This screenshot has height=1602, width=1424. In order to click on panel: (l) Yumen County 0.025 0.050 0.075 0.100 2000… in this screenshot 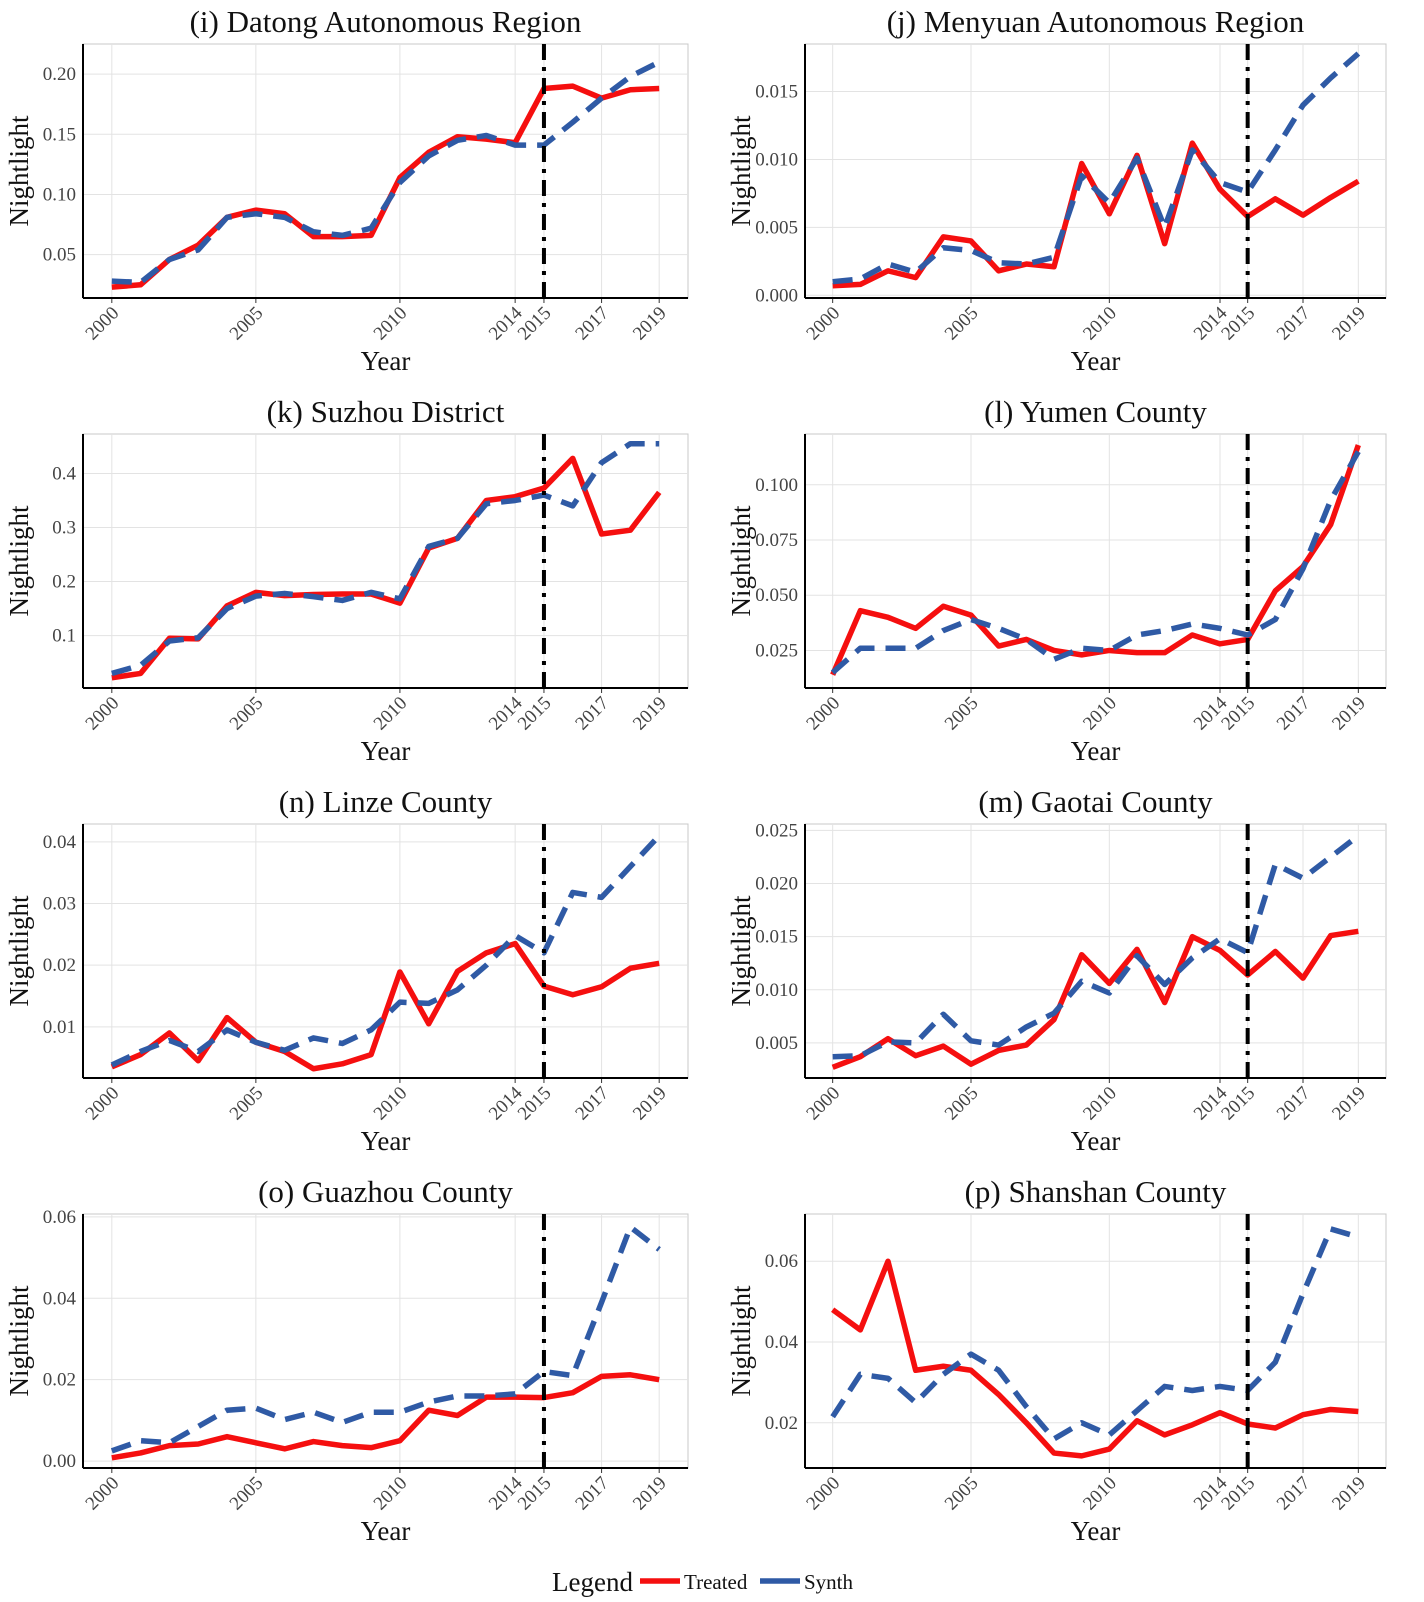, I will do `click(1056, 580)`.